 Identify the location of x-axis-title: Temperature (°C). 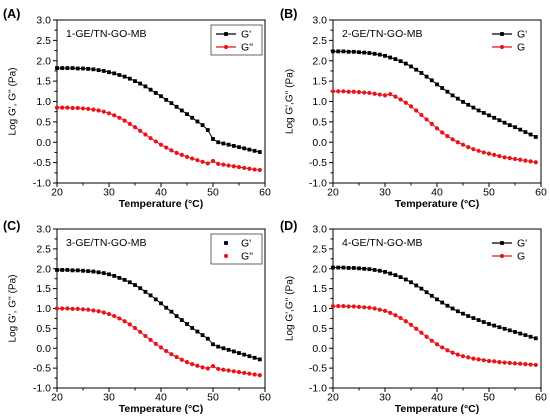
(437, 204).